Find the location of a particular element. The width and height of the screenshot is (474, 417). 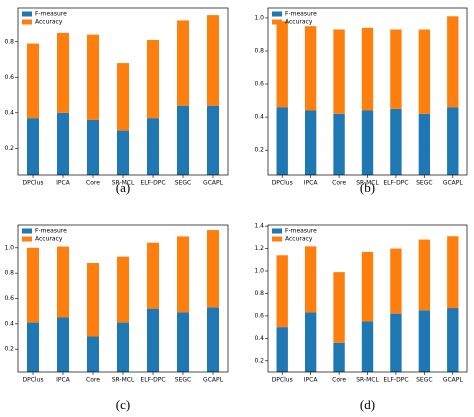

panel-label: (a) is located at coordinates (123, 187).